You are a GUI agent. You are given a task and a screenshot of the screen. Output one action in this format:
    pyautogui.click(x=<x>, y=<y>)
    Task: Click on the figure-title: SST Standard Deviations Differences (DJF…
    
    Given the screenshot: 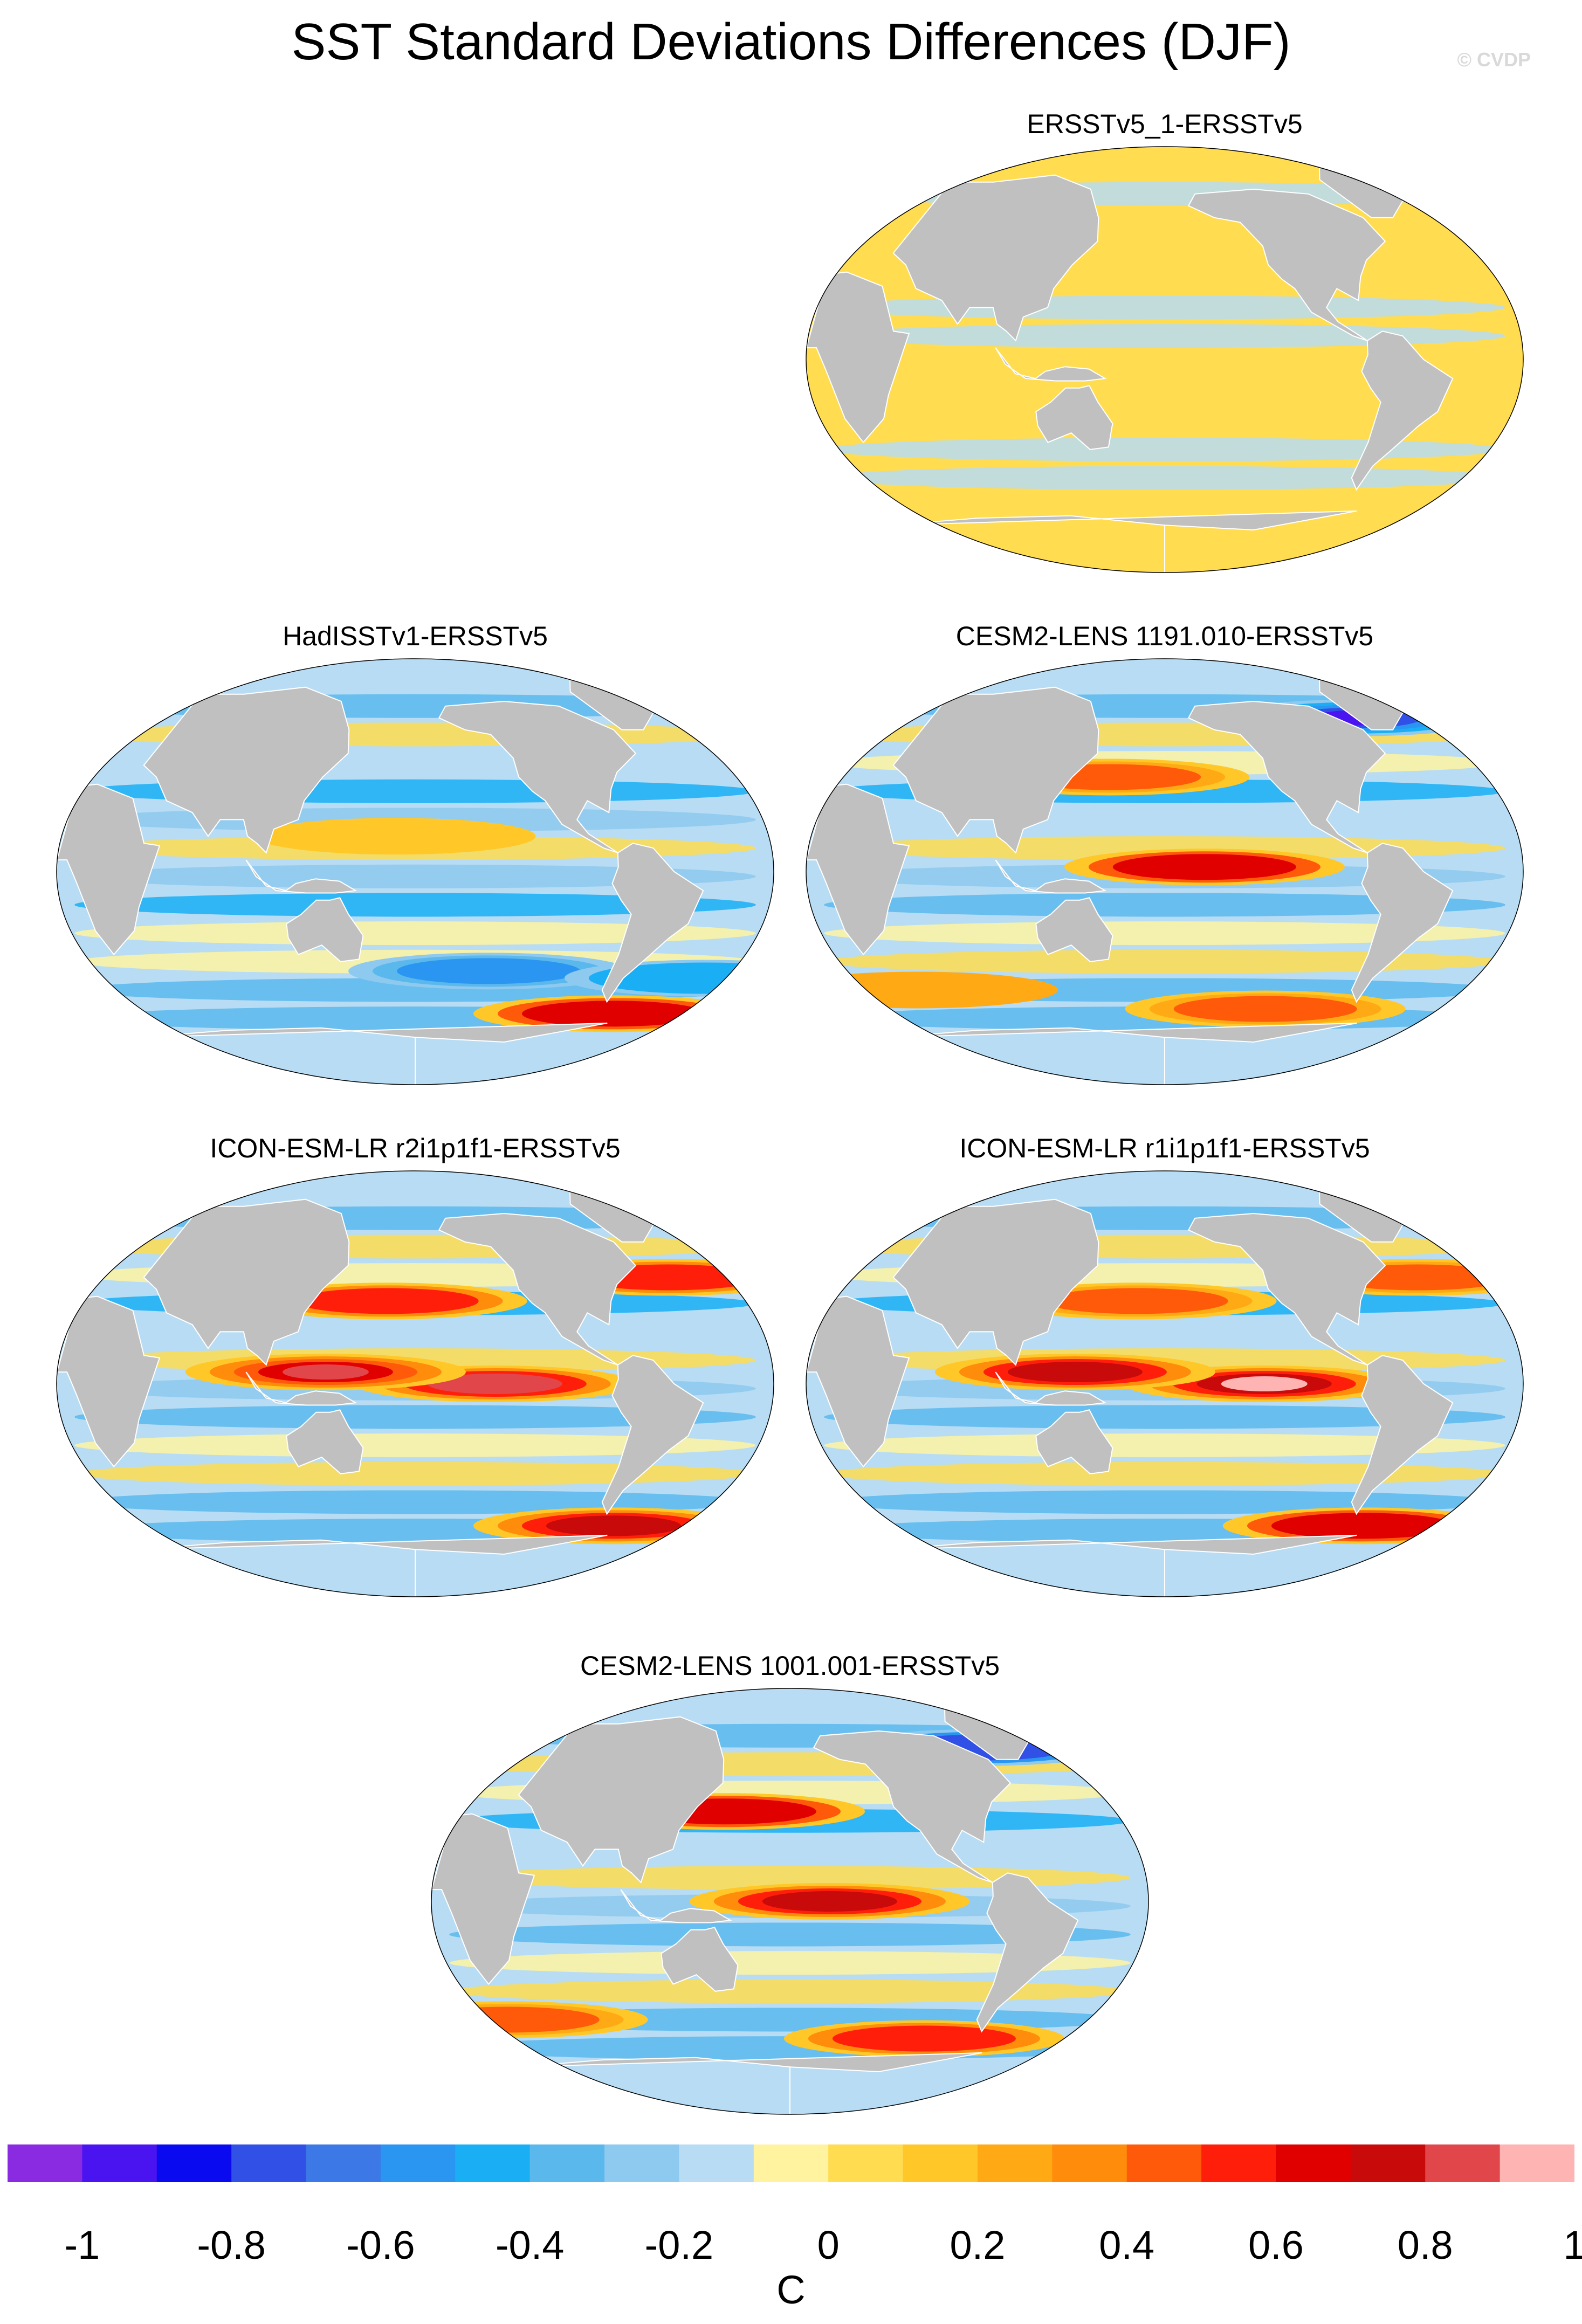 What is the action you would take?
    pyautogui.click(x=791, y=42)
    